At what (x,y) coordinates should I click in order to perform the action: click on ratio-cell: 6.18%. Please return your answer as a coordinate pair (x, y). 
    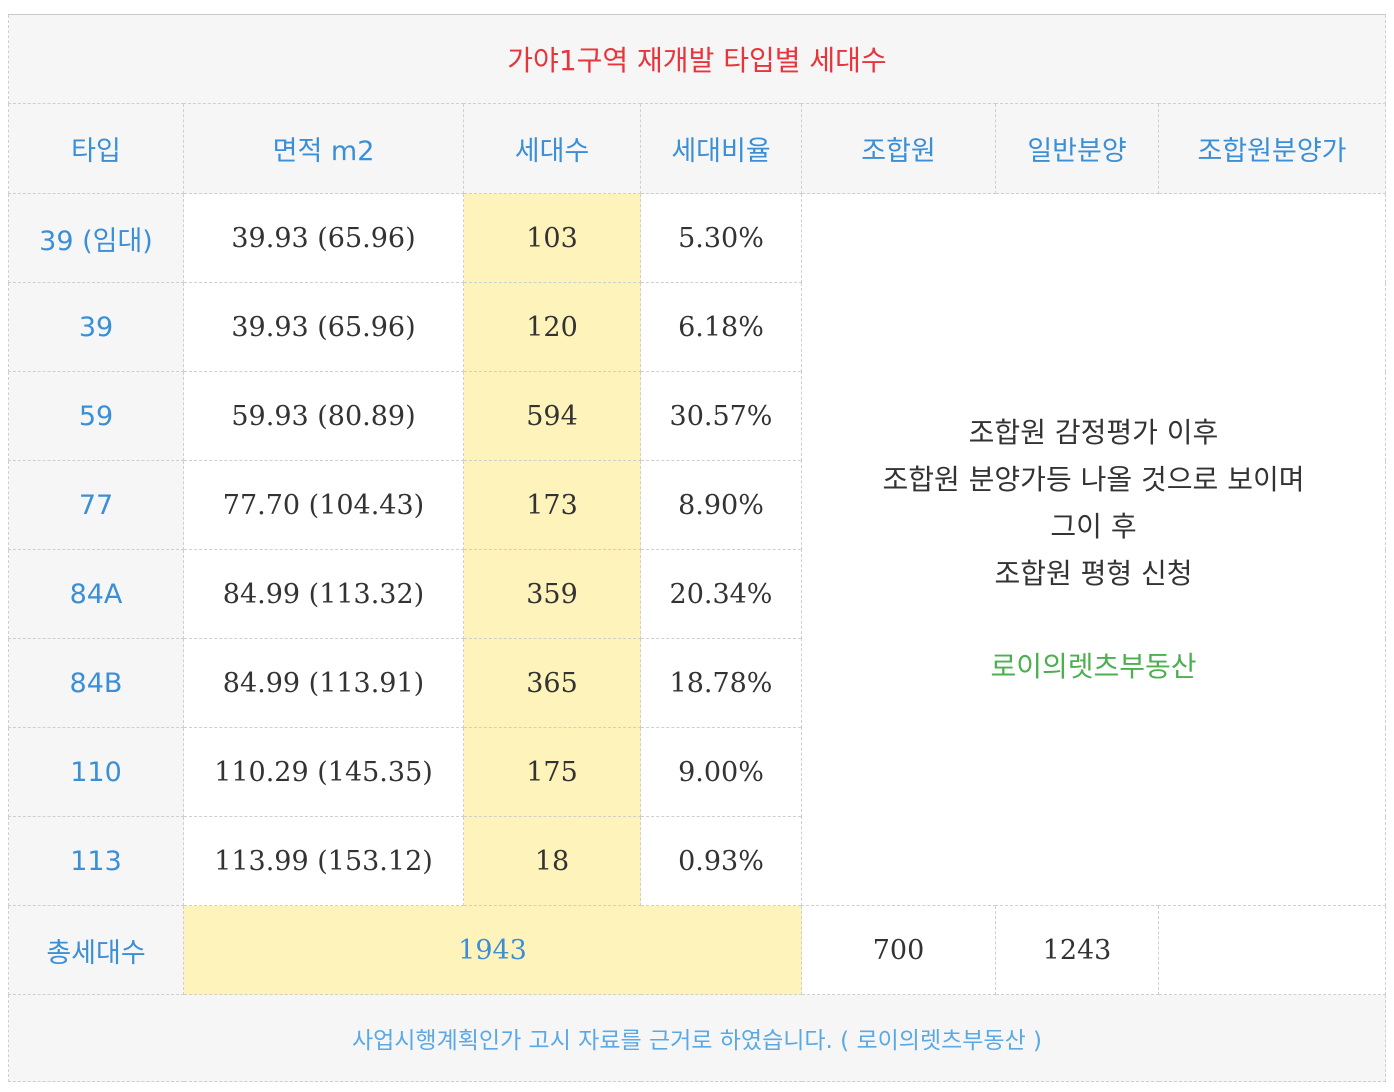
    Looking at the image, I should click on (721, 327).